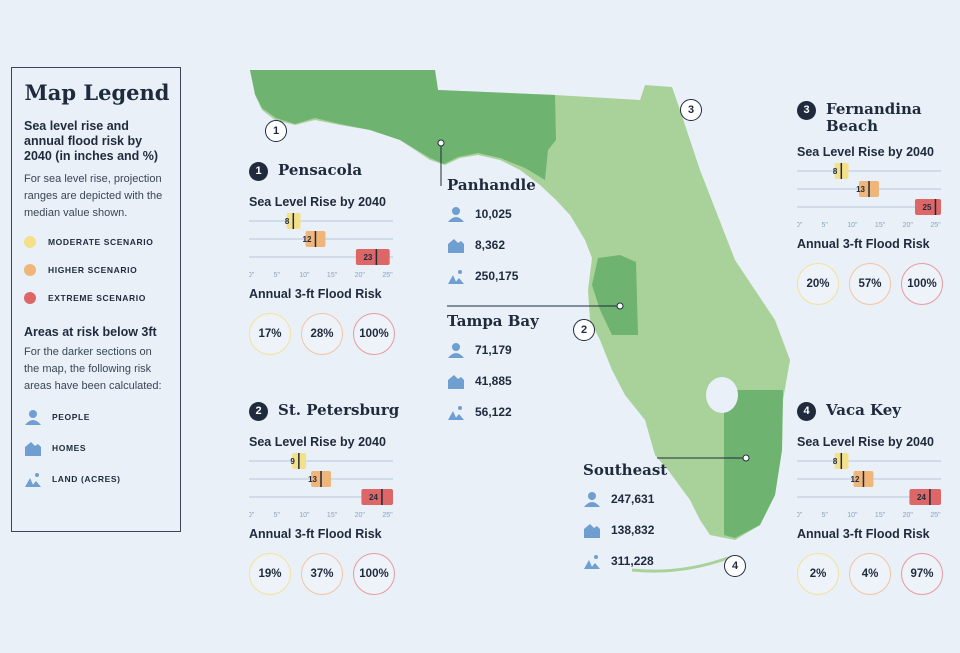 The image size is (960, 653). I want to click on legend-higher: HIGHER SCENARIO, so click(97, 270).